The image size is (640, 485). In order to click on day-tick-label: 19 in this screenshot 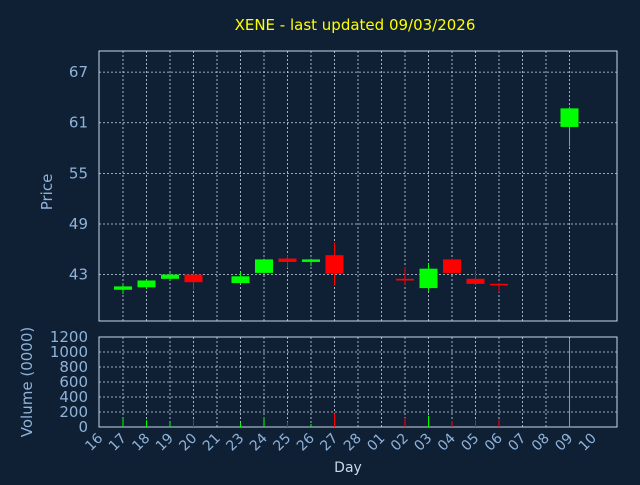, I will do `click(165, 443)`.